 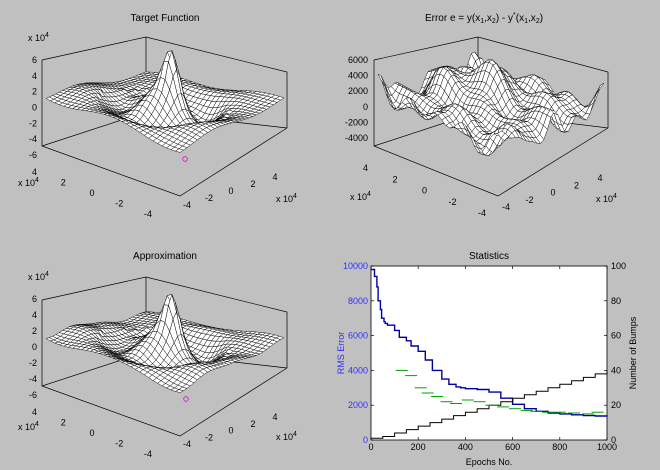 What do you see at coordinates (358, 301) in the screenshot?
I see `y-tick-label: 8000` at bounding box center [358, 301].